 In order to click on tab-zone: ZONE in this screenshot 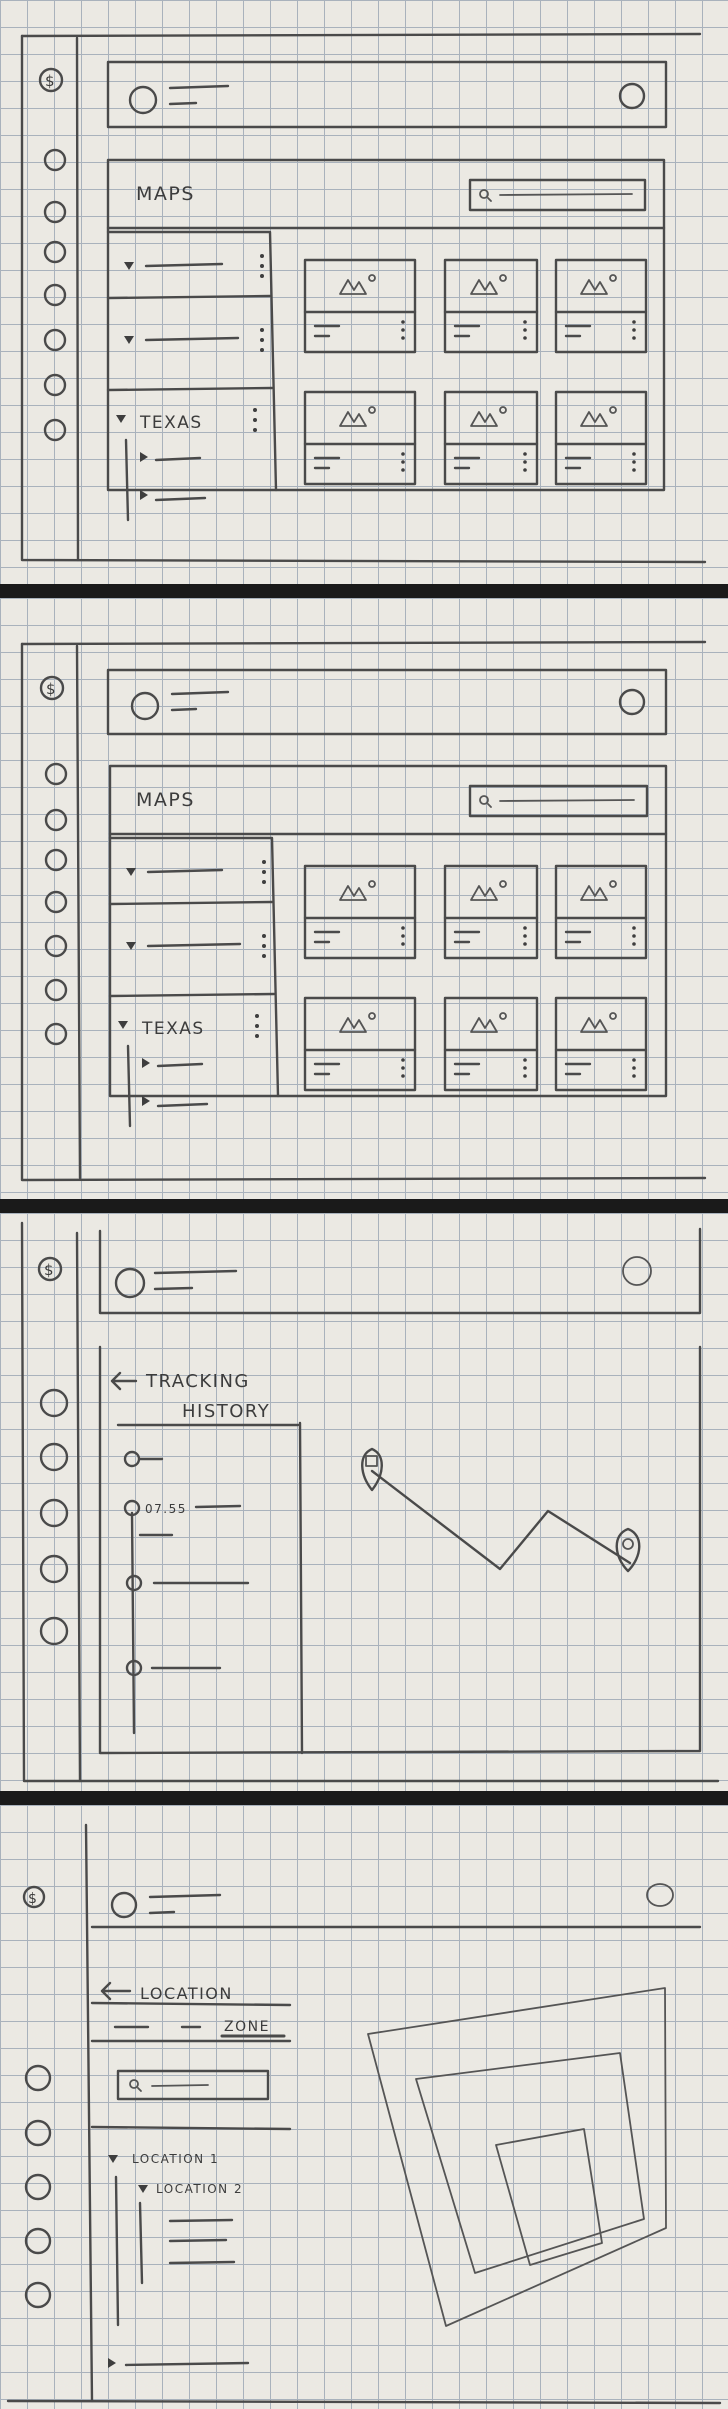, I will do `click(233, 2028)`.